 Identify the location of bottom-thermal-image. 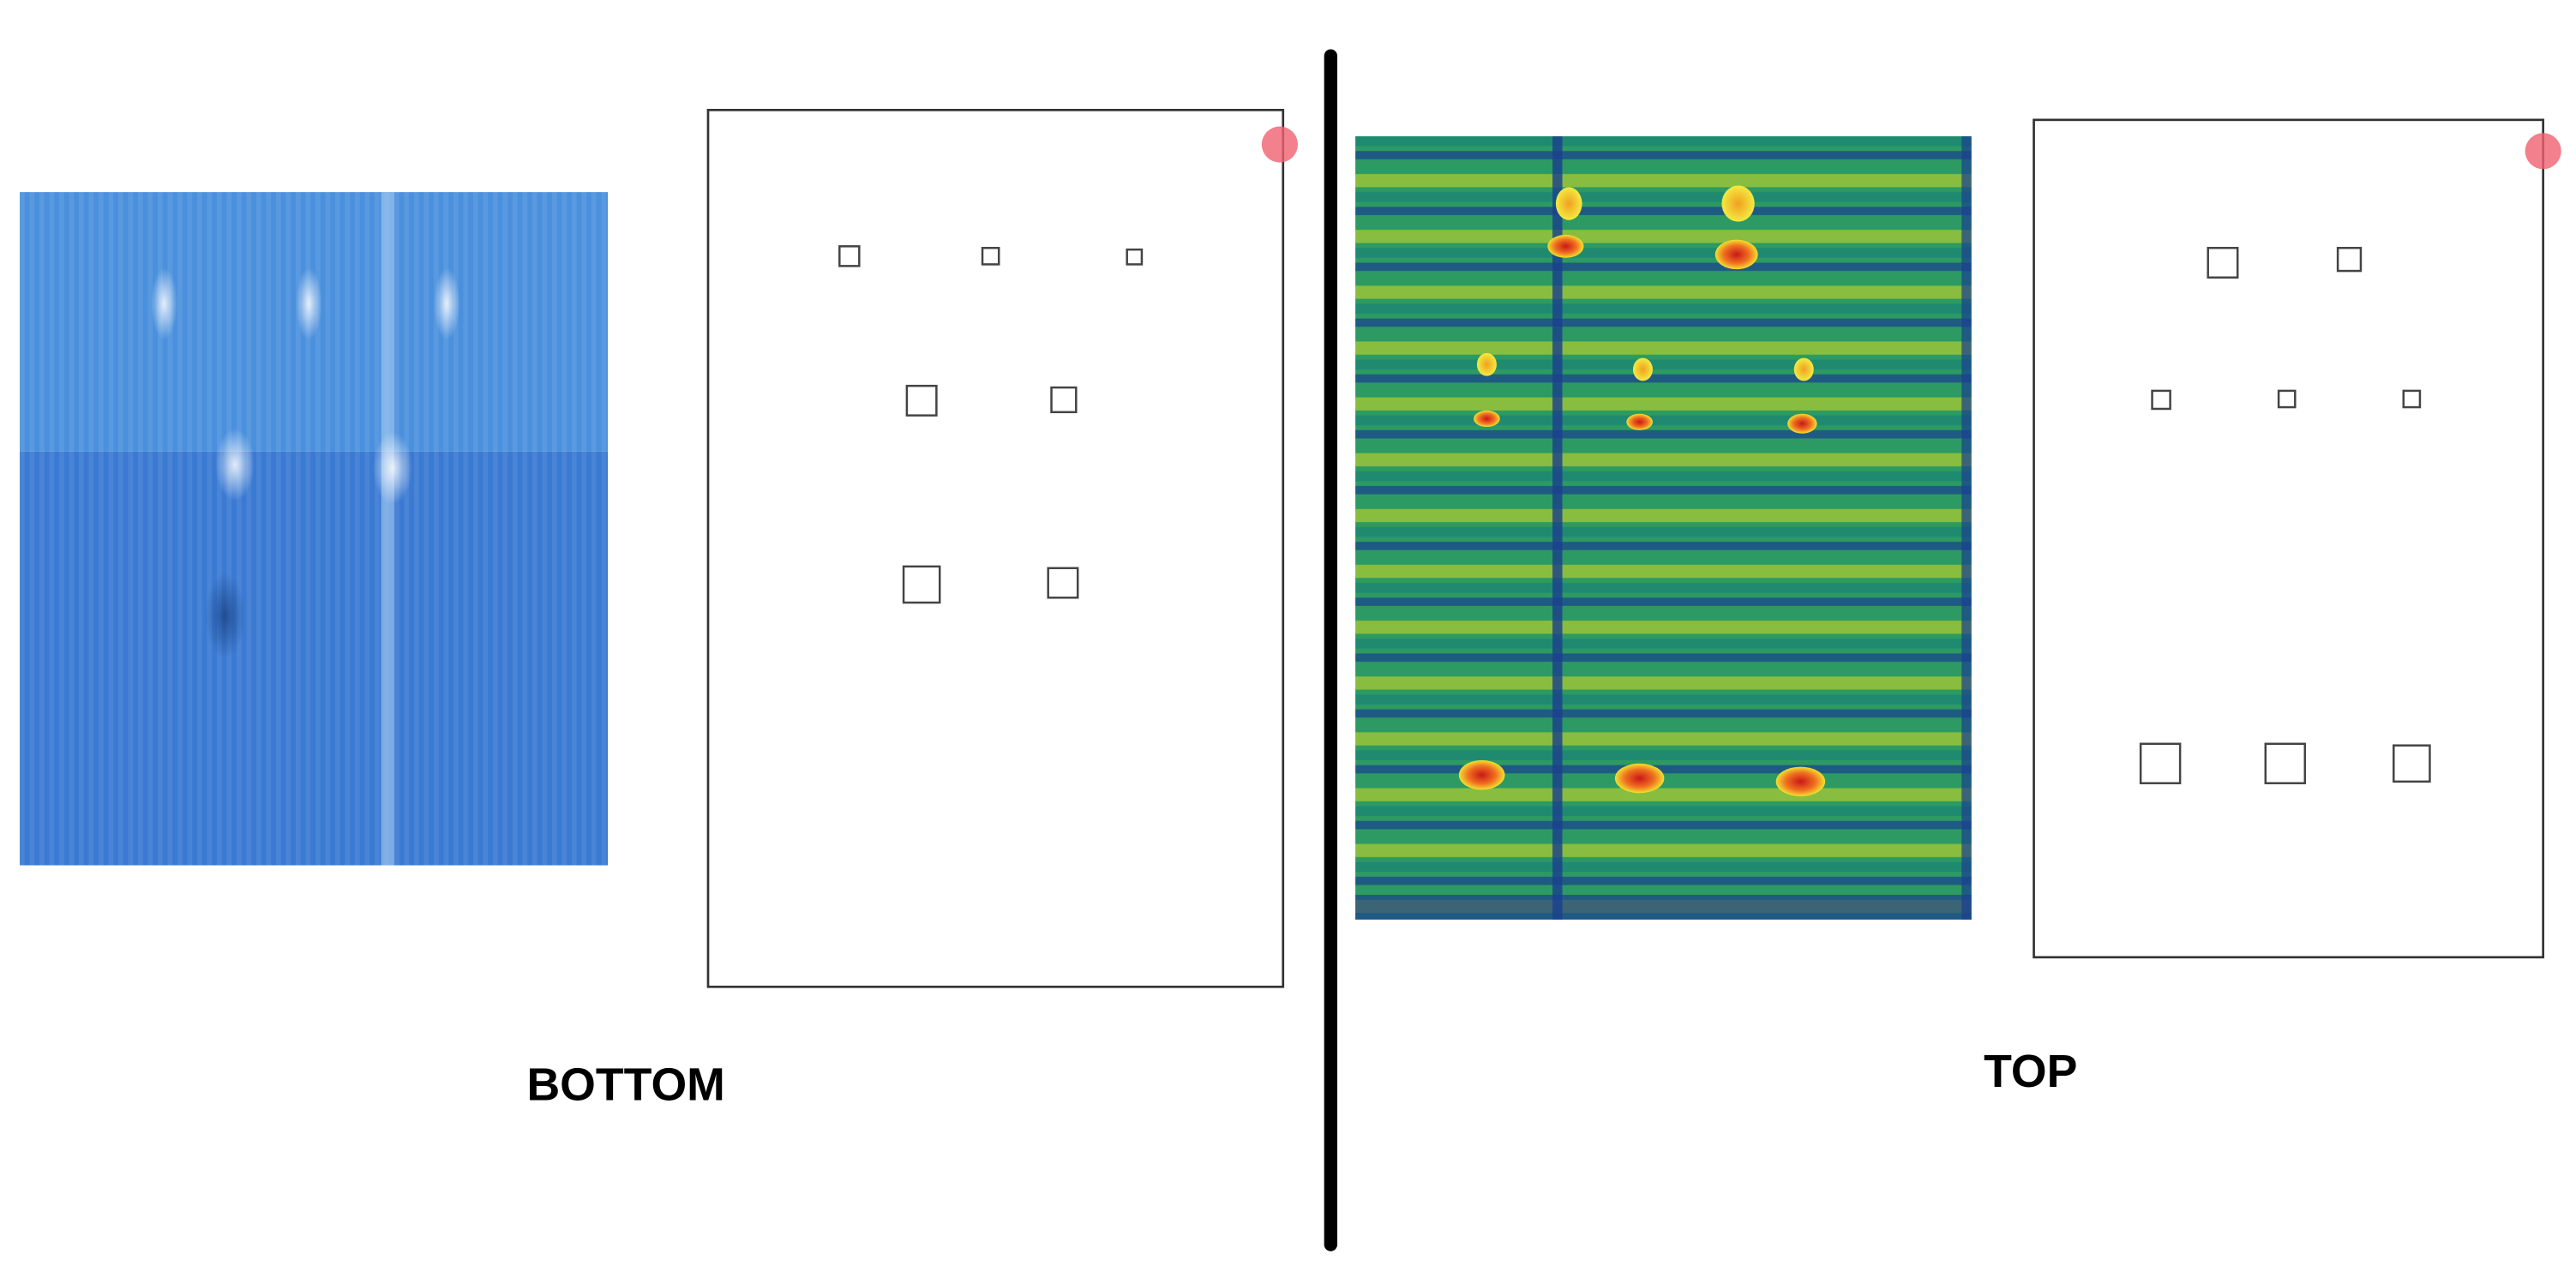
(314, 529).